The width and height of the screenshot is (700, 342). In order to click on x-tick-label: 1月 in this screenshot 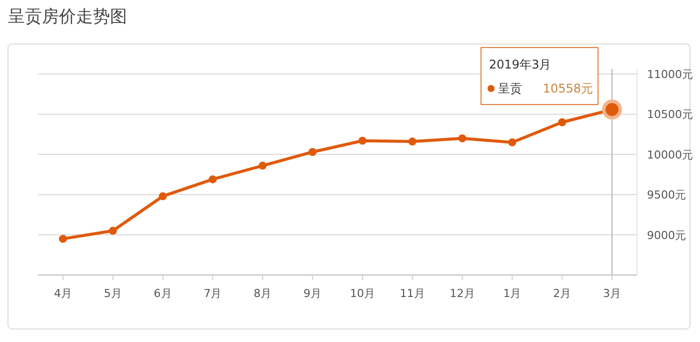, I will do `click(512, 293)`.